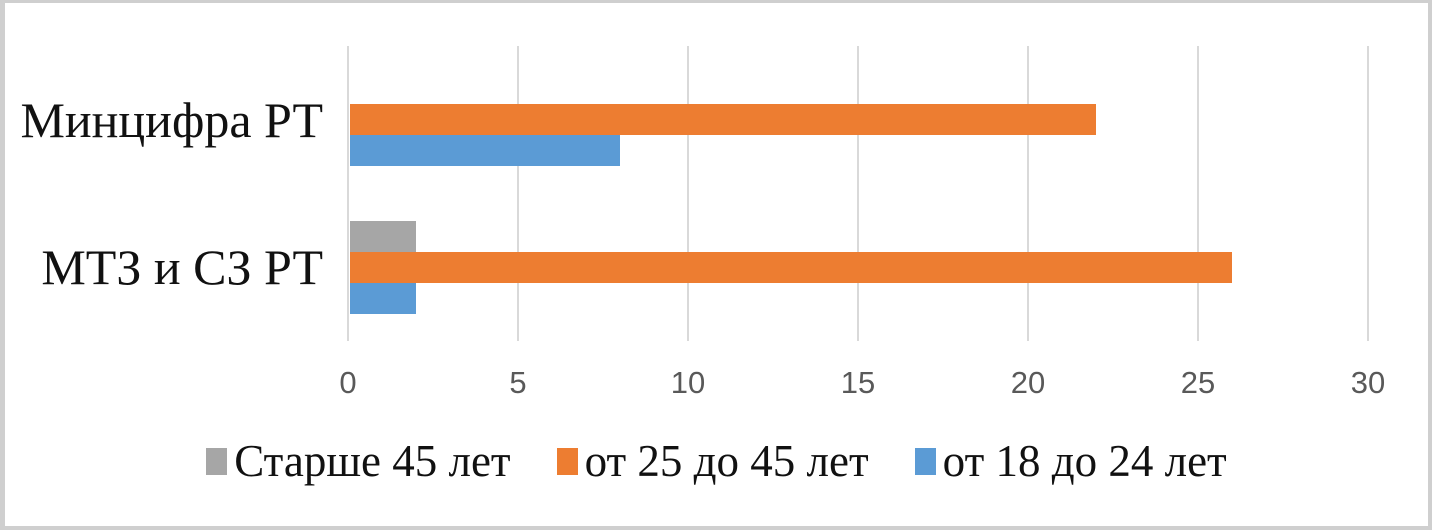 The height and width of the screenshot is (530, 1432). Describe the element at coordinates (567, 461) in the screenshot. I see `legend-swatch-orange` at that location.